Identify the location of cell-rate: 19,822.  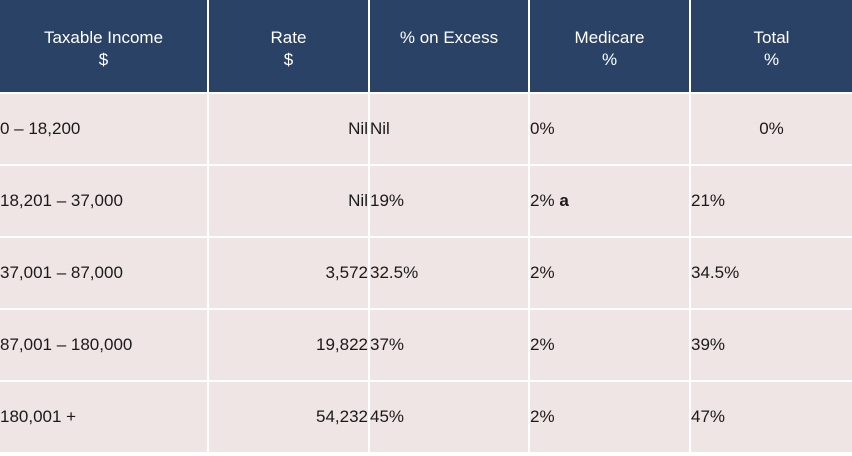
(289, 346).